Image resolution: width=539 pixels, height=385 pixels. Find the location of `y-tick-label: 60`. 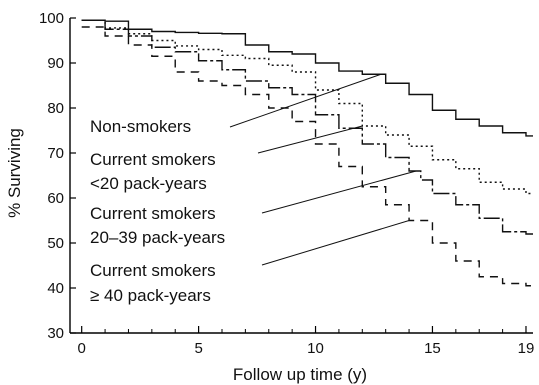

y-tick-label: 60 is located at coordinates (55, 198).